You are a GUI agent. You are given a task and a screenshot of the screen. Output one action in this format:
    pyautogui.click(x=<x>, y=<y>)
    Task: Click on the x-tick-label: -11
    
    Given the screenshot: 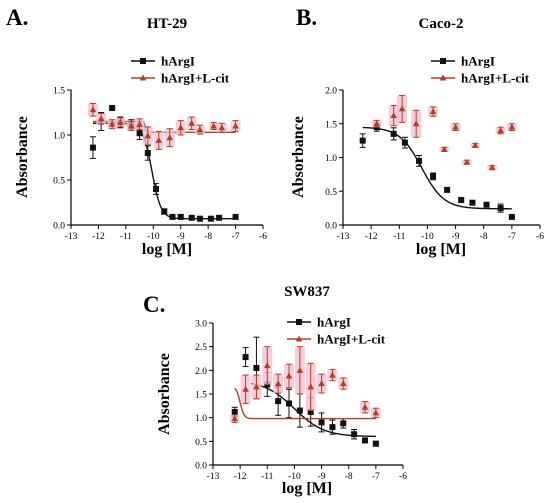 What is the action you would take?
    pyautogui.click(x=267, y=477)
    